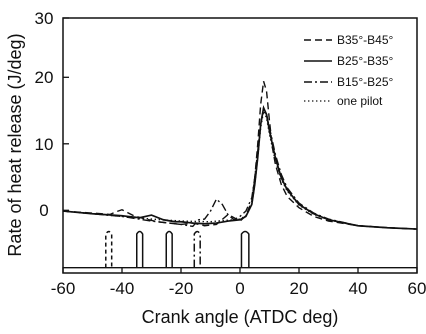 The height and width of the screenshot is (334, 426). Describe the element at coordinates (122, 288) in the screenshot. I see `x-tick-label: -40` at that location.